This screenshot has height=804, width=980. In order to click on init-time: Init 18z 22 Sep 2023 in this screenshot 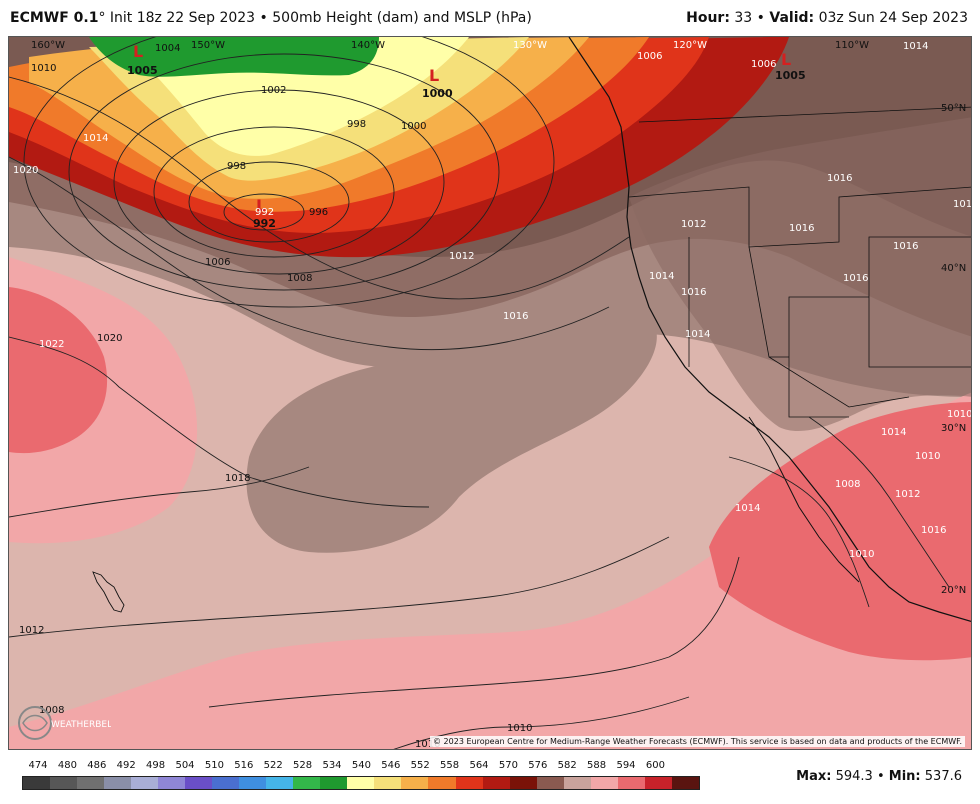, I will do `click(182, 18)`.